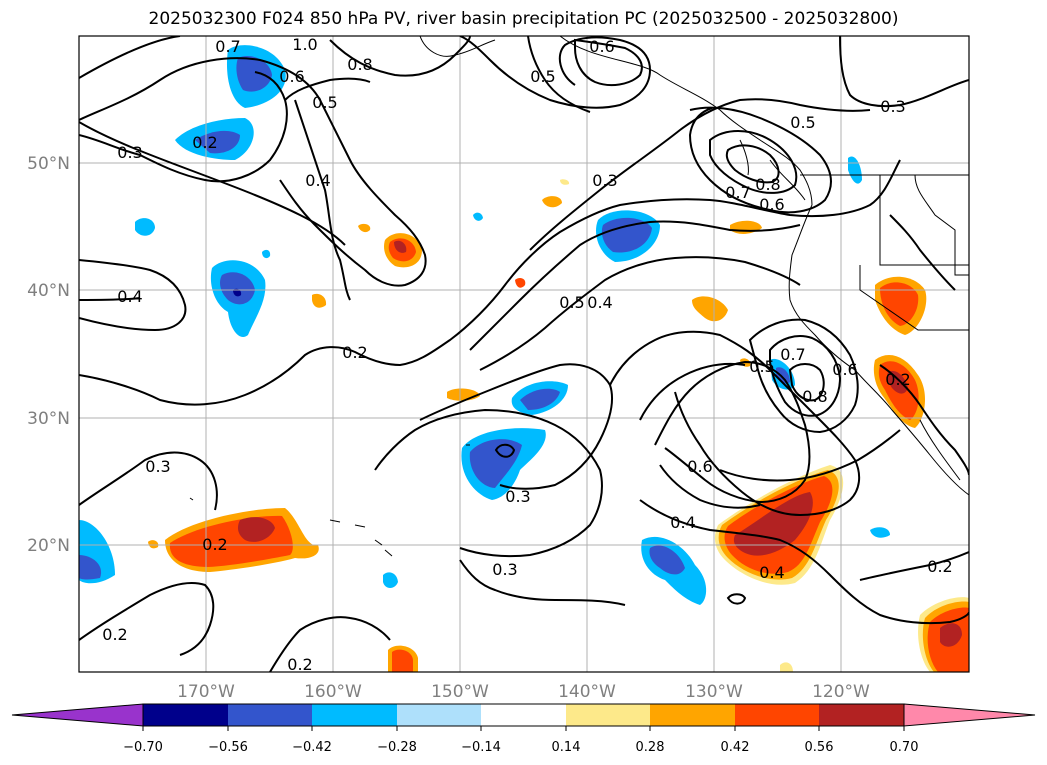  What do you see at coordinates (904, 72) in the screenshot?
I see `contour-0-3-ne` at bounding box center [904, 72].